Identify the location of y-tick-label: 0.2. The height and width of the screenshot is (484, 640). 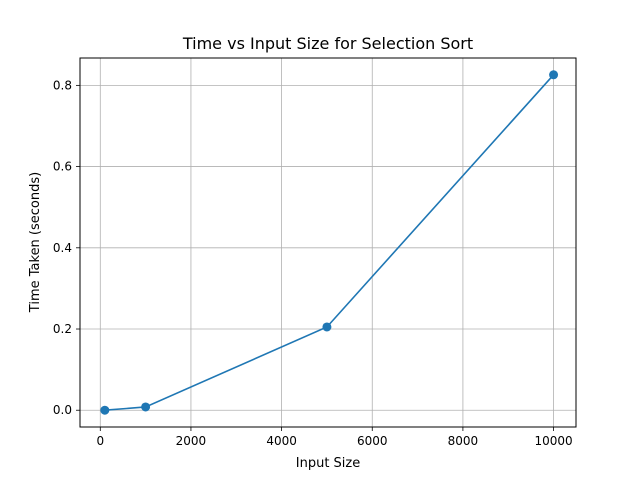
(62, 329).